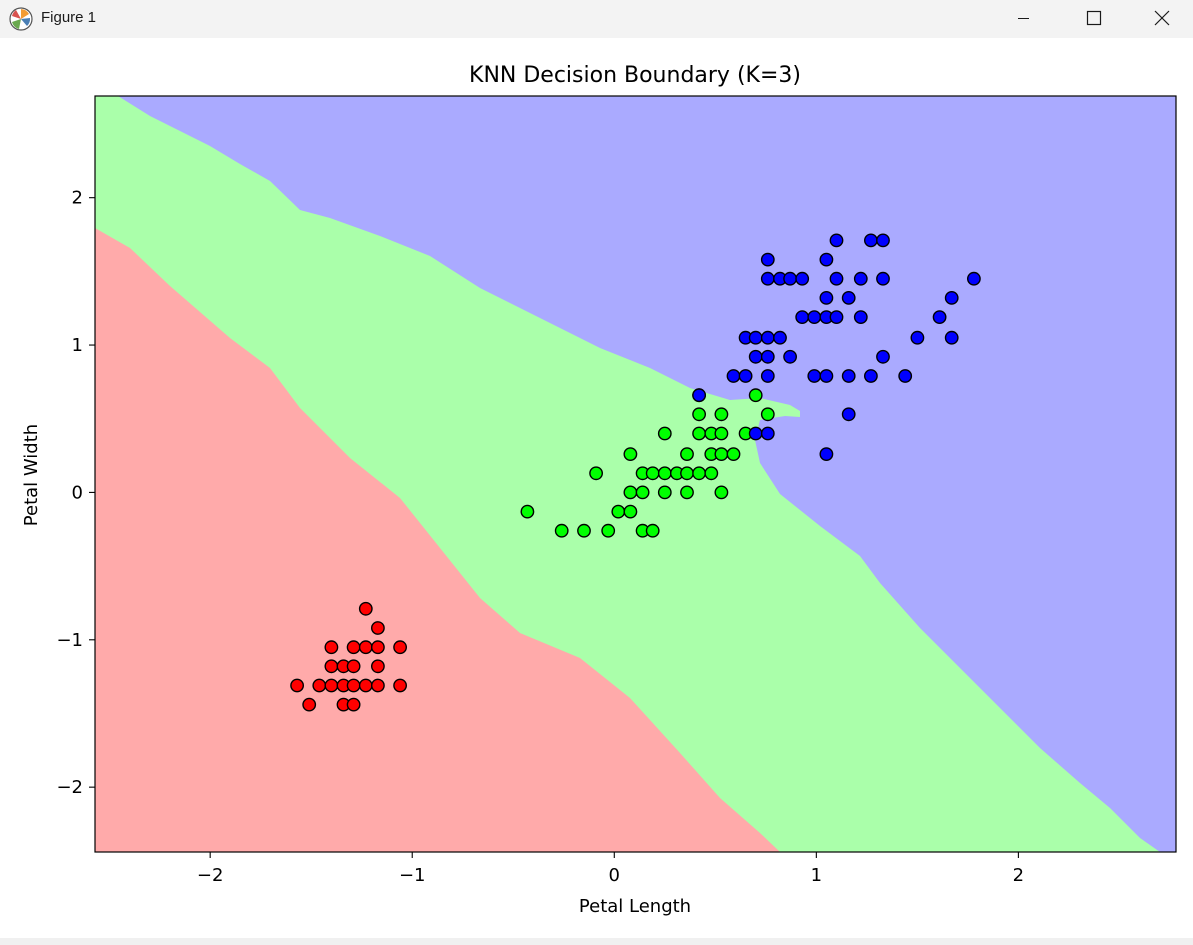  What do you see at coordinates (69, 17) in the screenshot?
I see `window-title: Figure 1` at bounding box center [69, 17].